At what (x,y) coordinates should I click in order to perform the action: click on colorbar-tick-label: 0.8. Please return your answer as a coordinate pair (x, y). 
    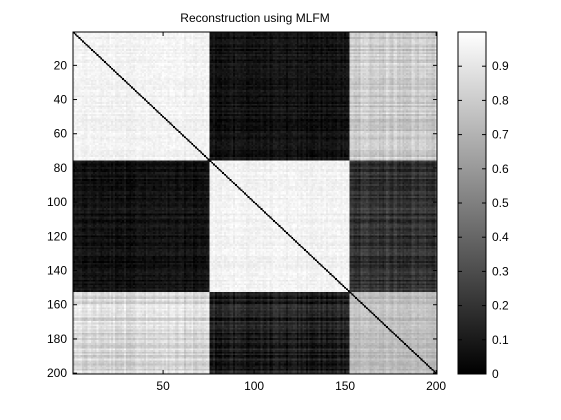
    Looking at the image, I should click on (500, 100).